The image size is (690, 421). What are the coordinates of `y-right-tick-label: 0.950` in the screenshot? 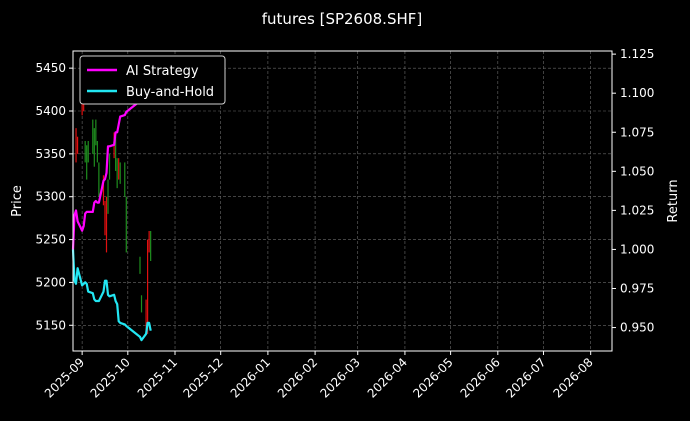 It's located at (637, 328).